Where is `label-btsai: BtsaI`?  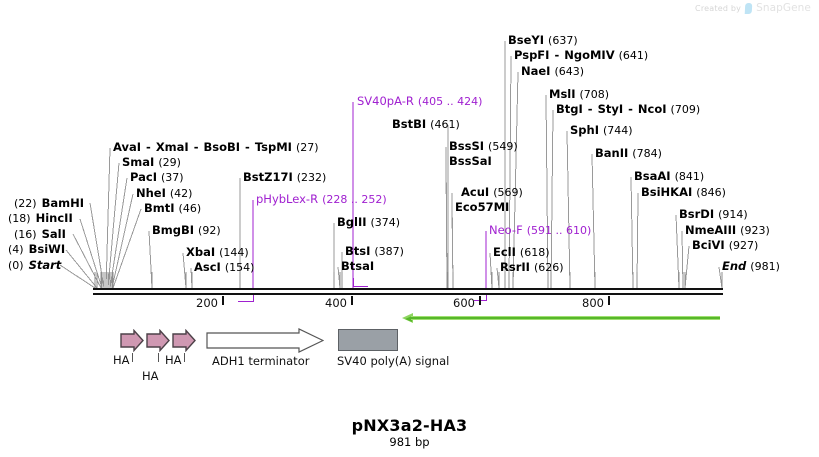 label-btsai: BtsaI is located at coordinates (357, 266).